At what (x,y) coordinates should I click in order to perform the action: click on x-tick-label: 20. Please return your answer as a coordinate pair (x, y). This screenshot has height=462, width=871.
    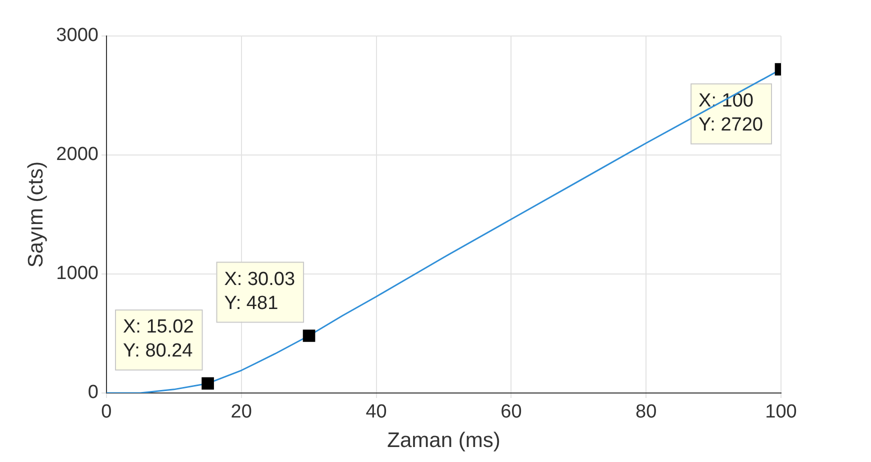
    Looking at the image, I should click on (241, 412).